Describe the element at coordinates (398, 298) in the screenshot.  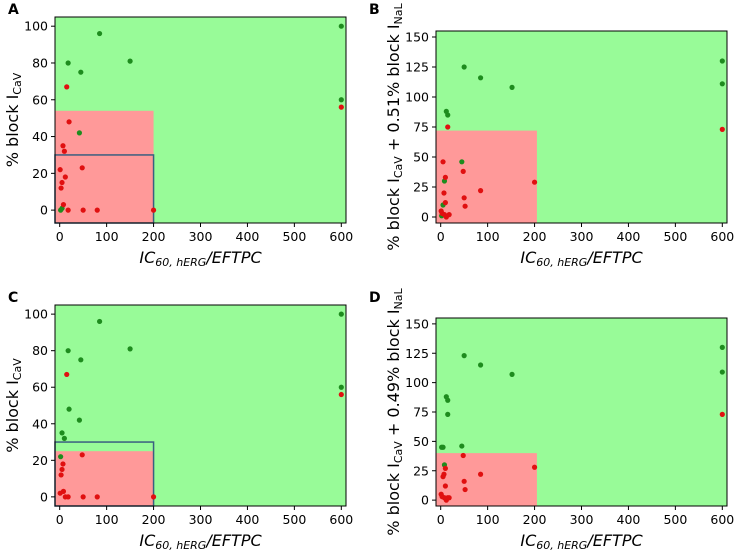
I see `axis-title-extra-subscript: NaL` at that location.